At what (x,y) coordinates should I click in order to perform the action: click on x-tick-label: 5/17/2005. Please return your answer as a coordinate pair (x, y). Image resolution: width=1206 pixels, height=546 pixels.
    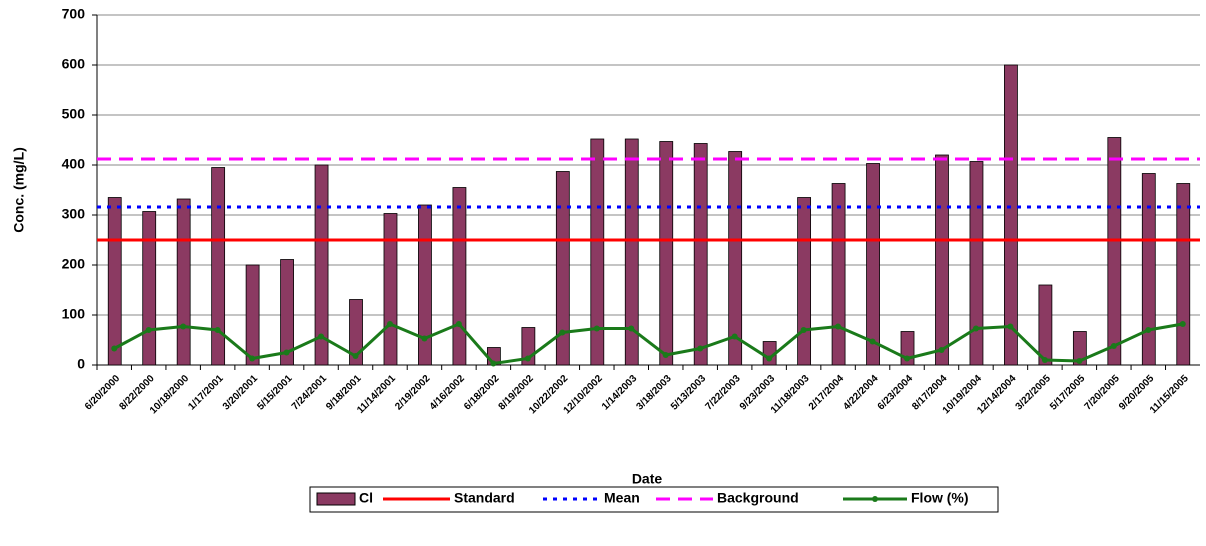
    Looking at the image, I should click on (1068, 393).